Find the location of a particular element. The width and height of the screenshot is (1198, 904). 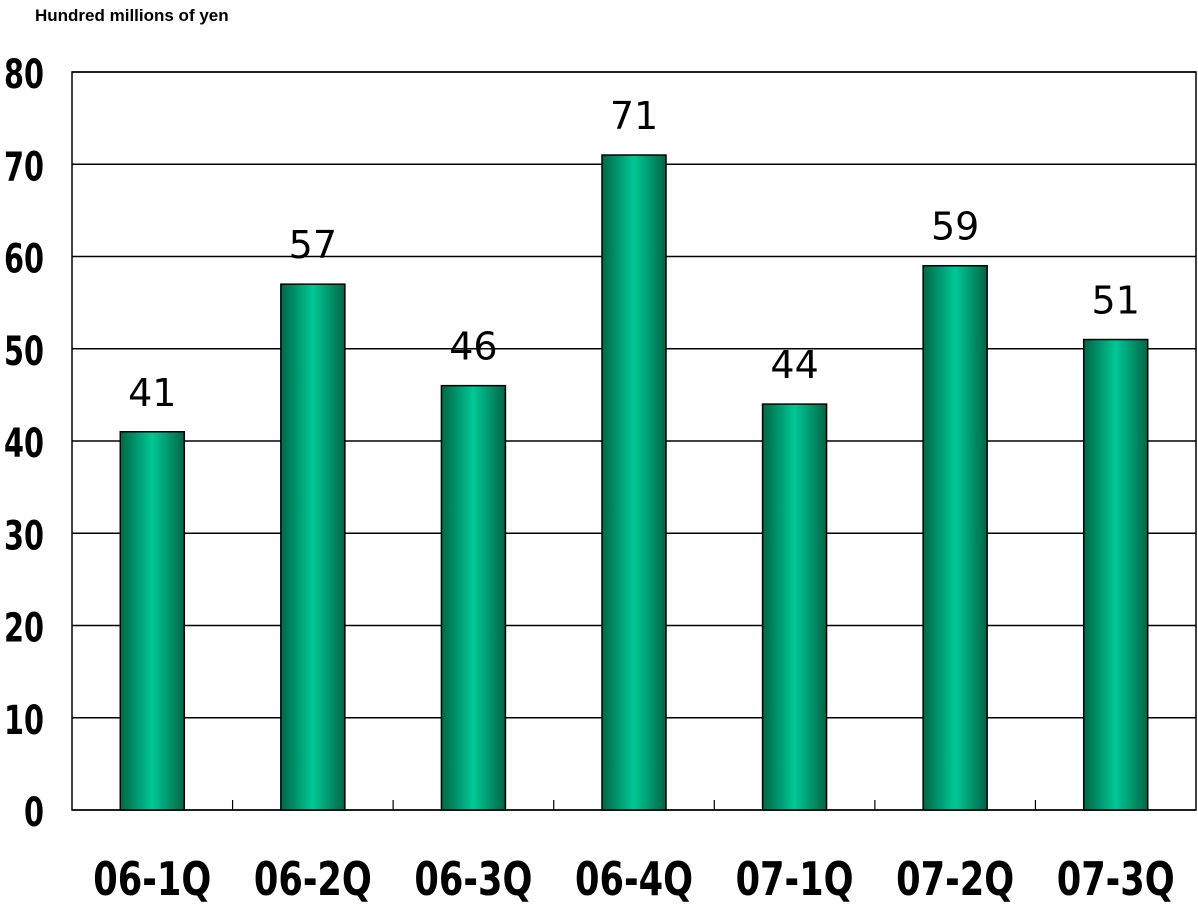

bar-value-label: 59 is located at coordinates (955, 227).